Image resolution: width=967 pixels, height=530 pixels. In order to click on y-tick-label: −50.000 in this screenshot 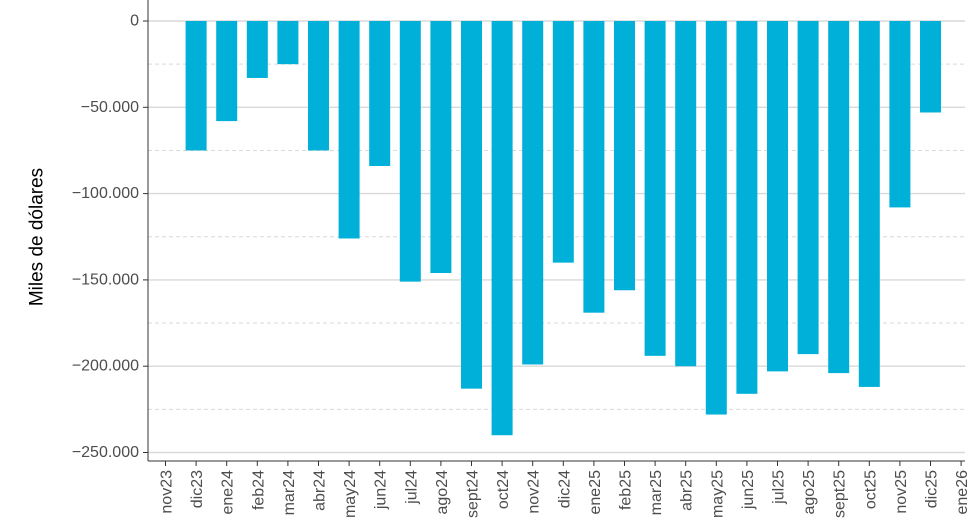, I will do `click(110, 107)`.